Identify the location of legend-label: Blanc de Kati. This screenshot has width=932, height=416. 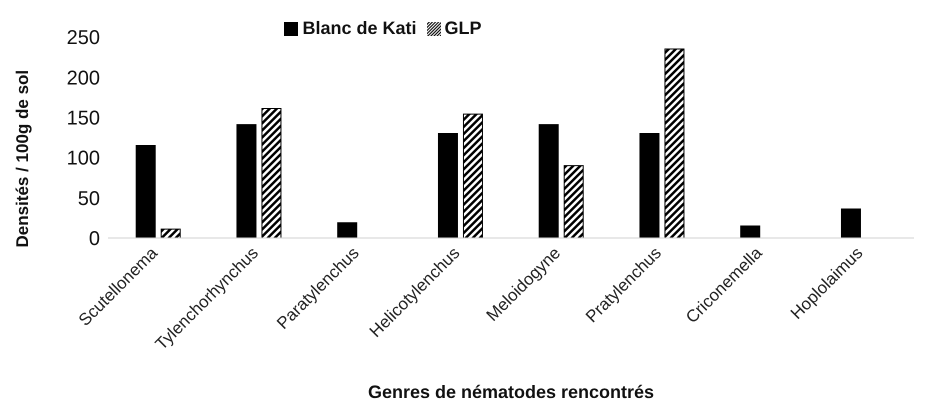
(359, 28).